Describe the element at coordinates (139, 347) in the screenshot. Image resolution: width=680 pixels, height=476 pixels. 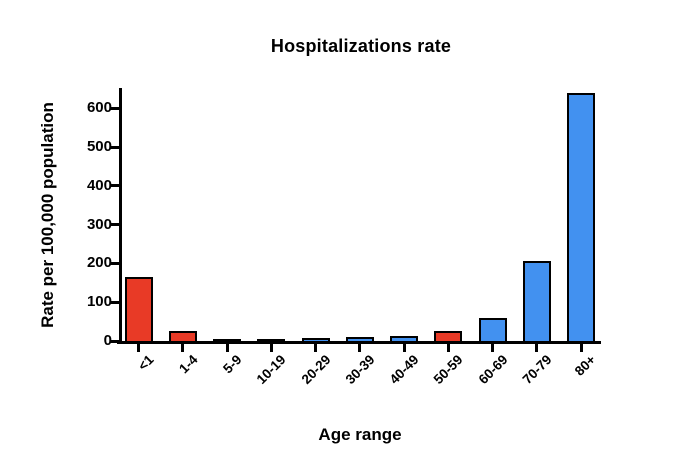
I see `x-tick-<1` at that location.